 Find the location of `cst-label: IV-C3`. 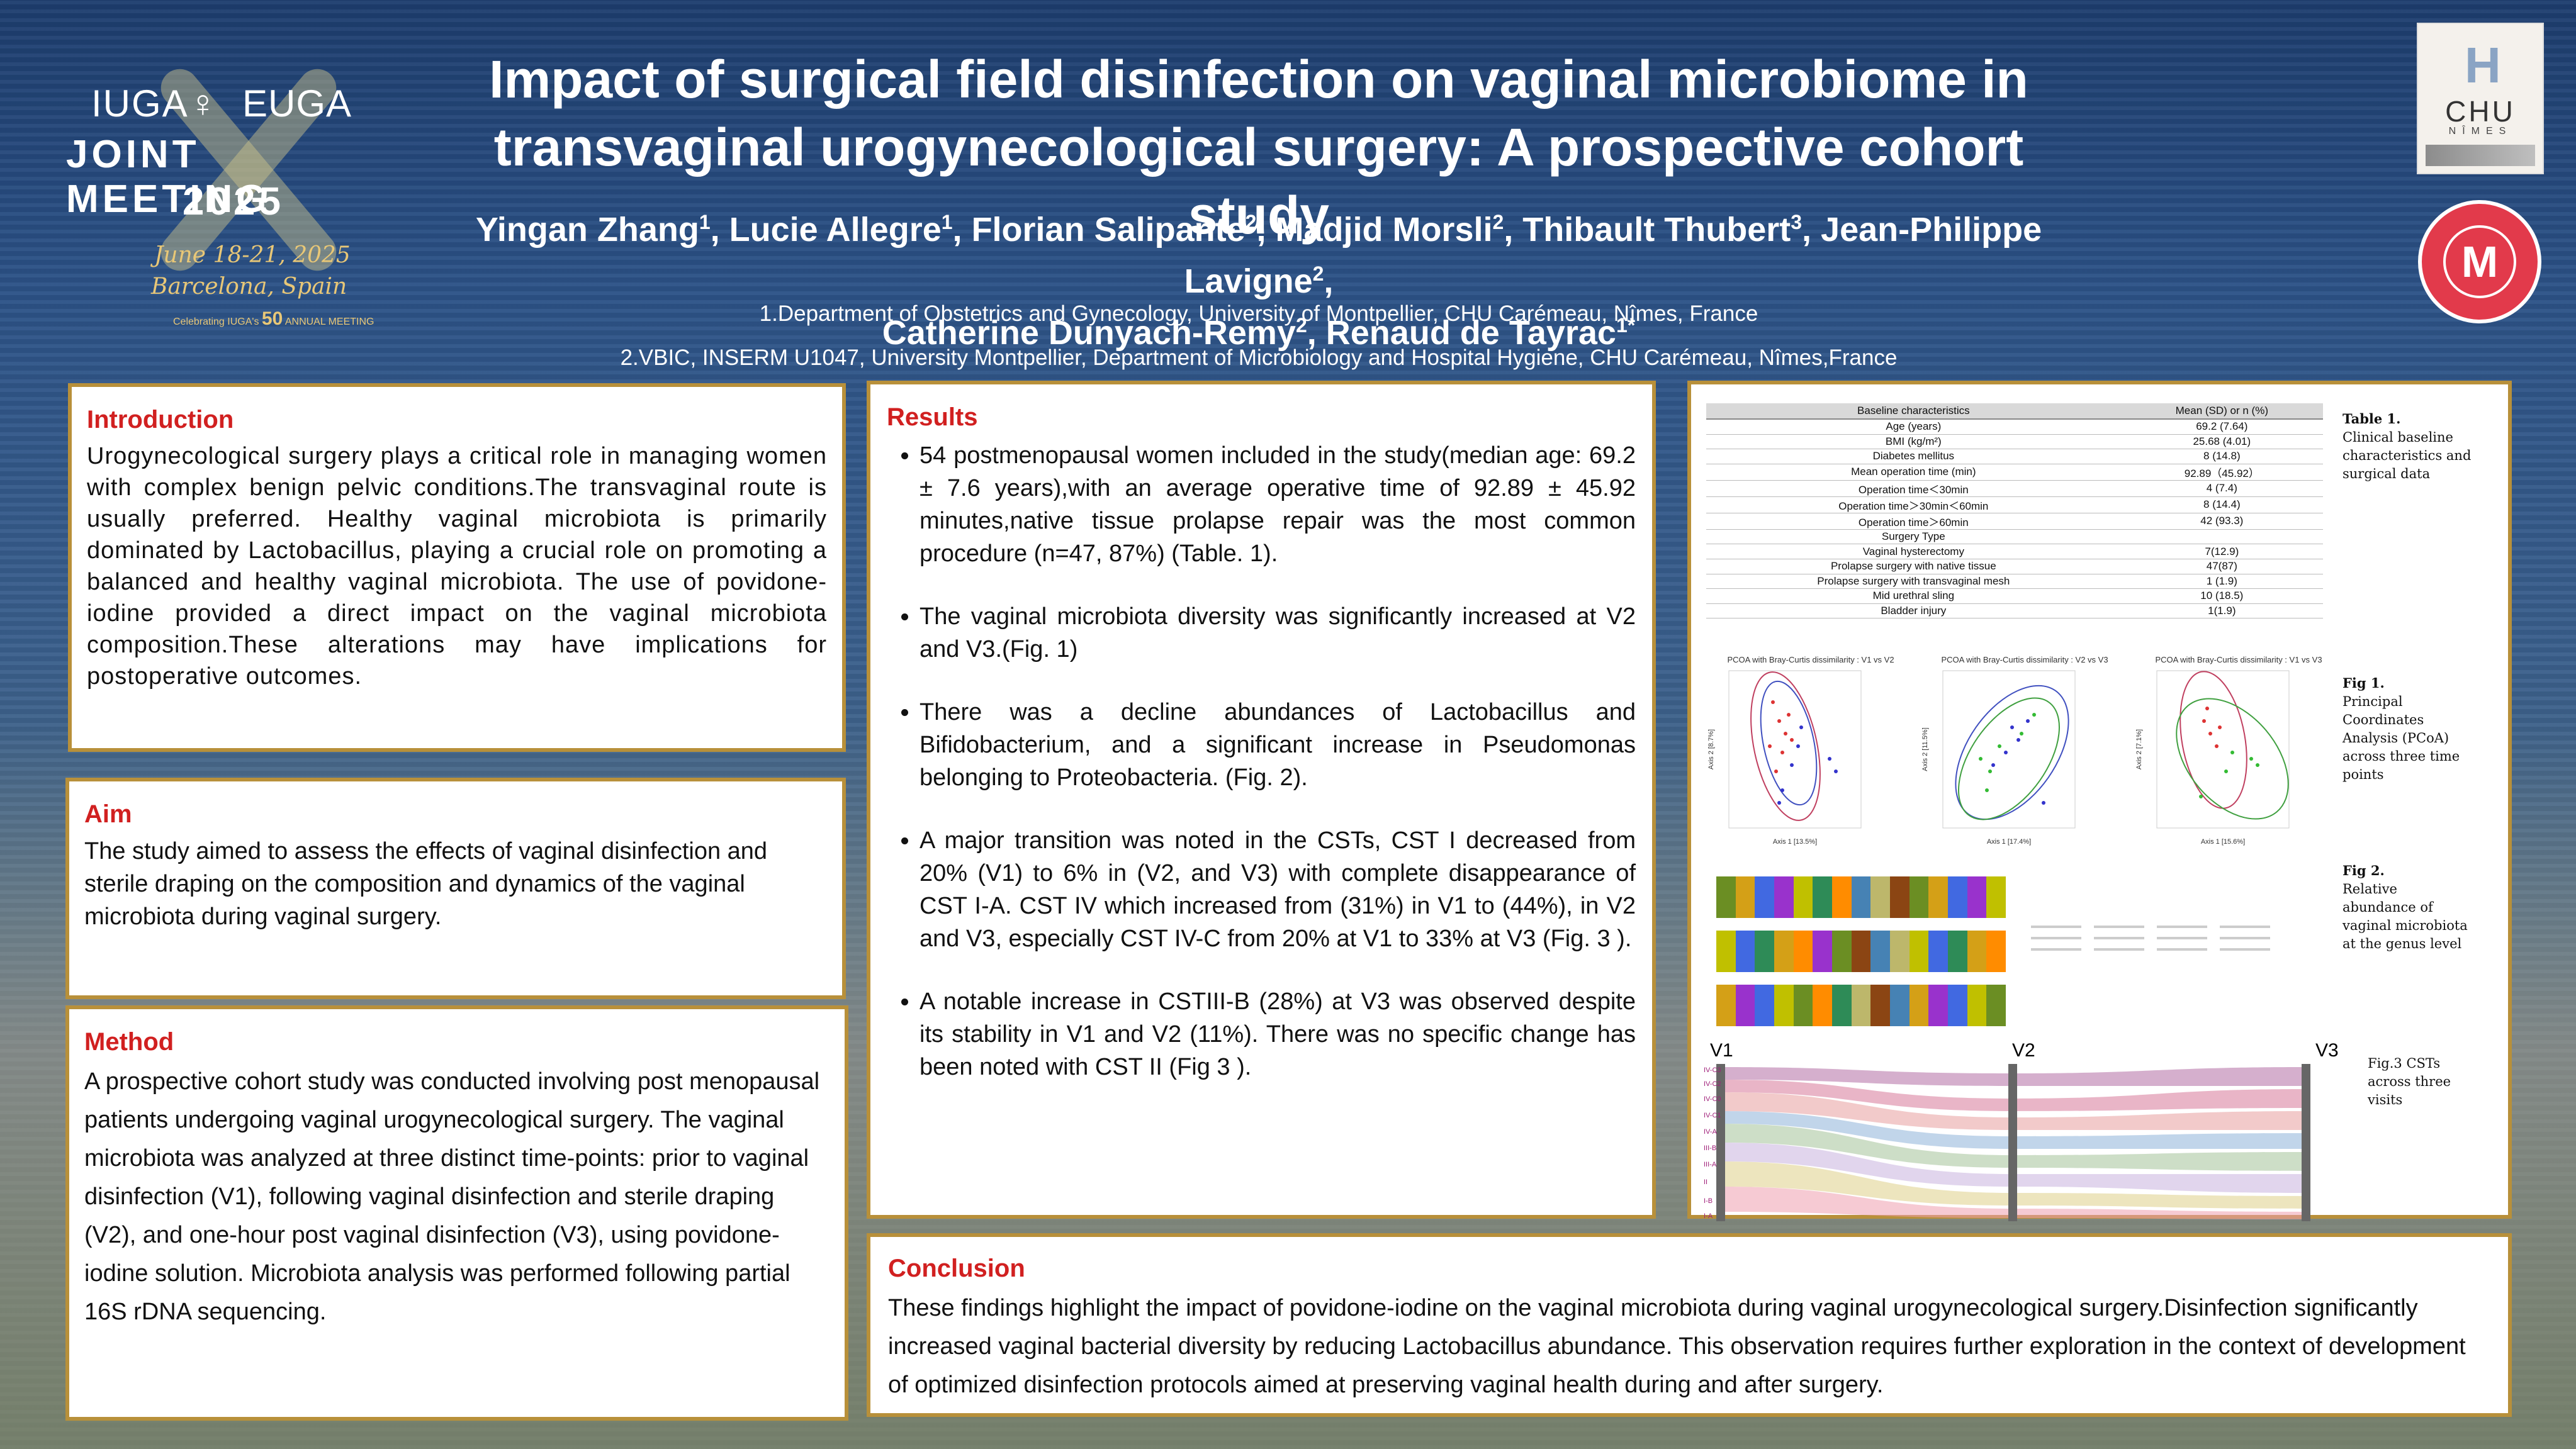

cst-label: IV-C3 is located at coordinates (1712, 1070).